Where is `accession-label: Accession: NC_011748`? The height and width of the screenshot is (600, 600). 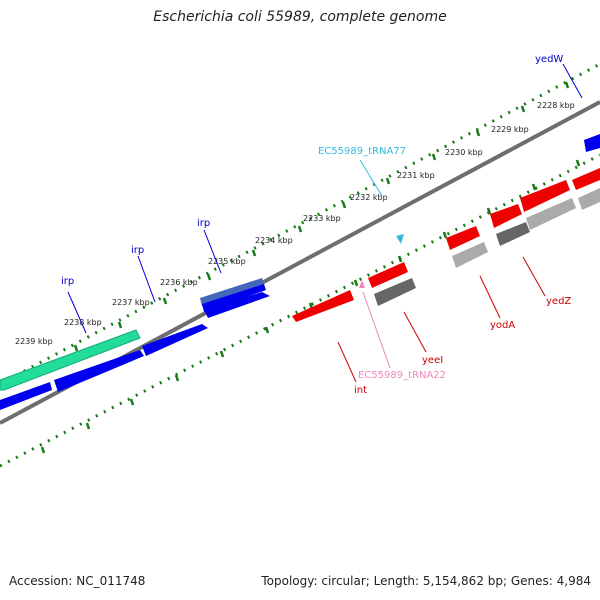 accession-label: Accession: NC_011748 is located at coordinates (77, 581).